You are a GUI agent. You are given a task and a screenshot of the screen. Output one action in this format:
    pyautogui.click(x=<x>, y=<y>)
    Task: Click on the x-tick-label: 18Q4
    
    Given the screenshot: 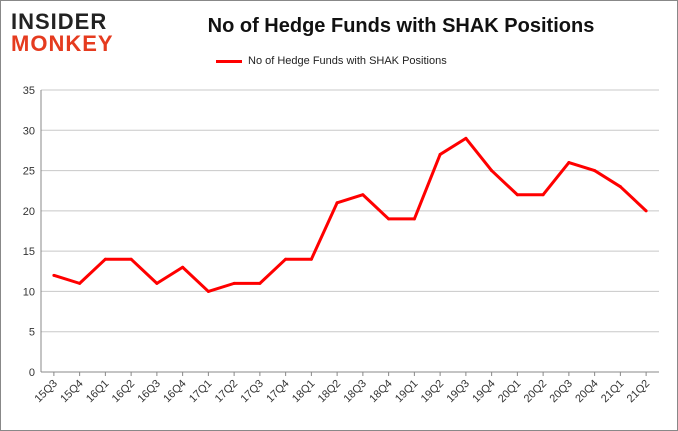 What is the action you would take?
    pyautogui.click(x=381, y=392)
    